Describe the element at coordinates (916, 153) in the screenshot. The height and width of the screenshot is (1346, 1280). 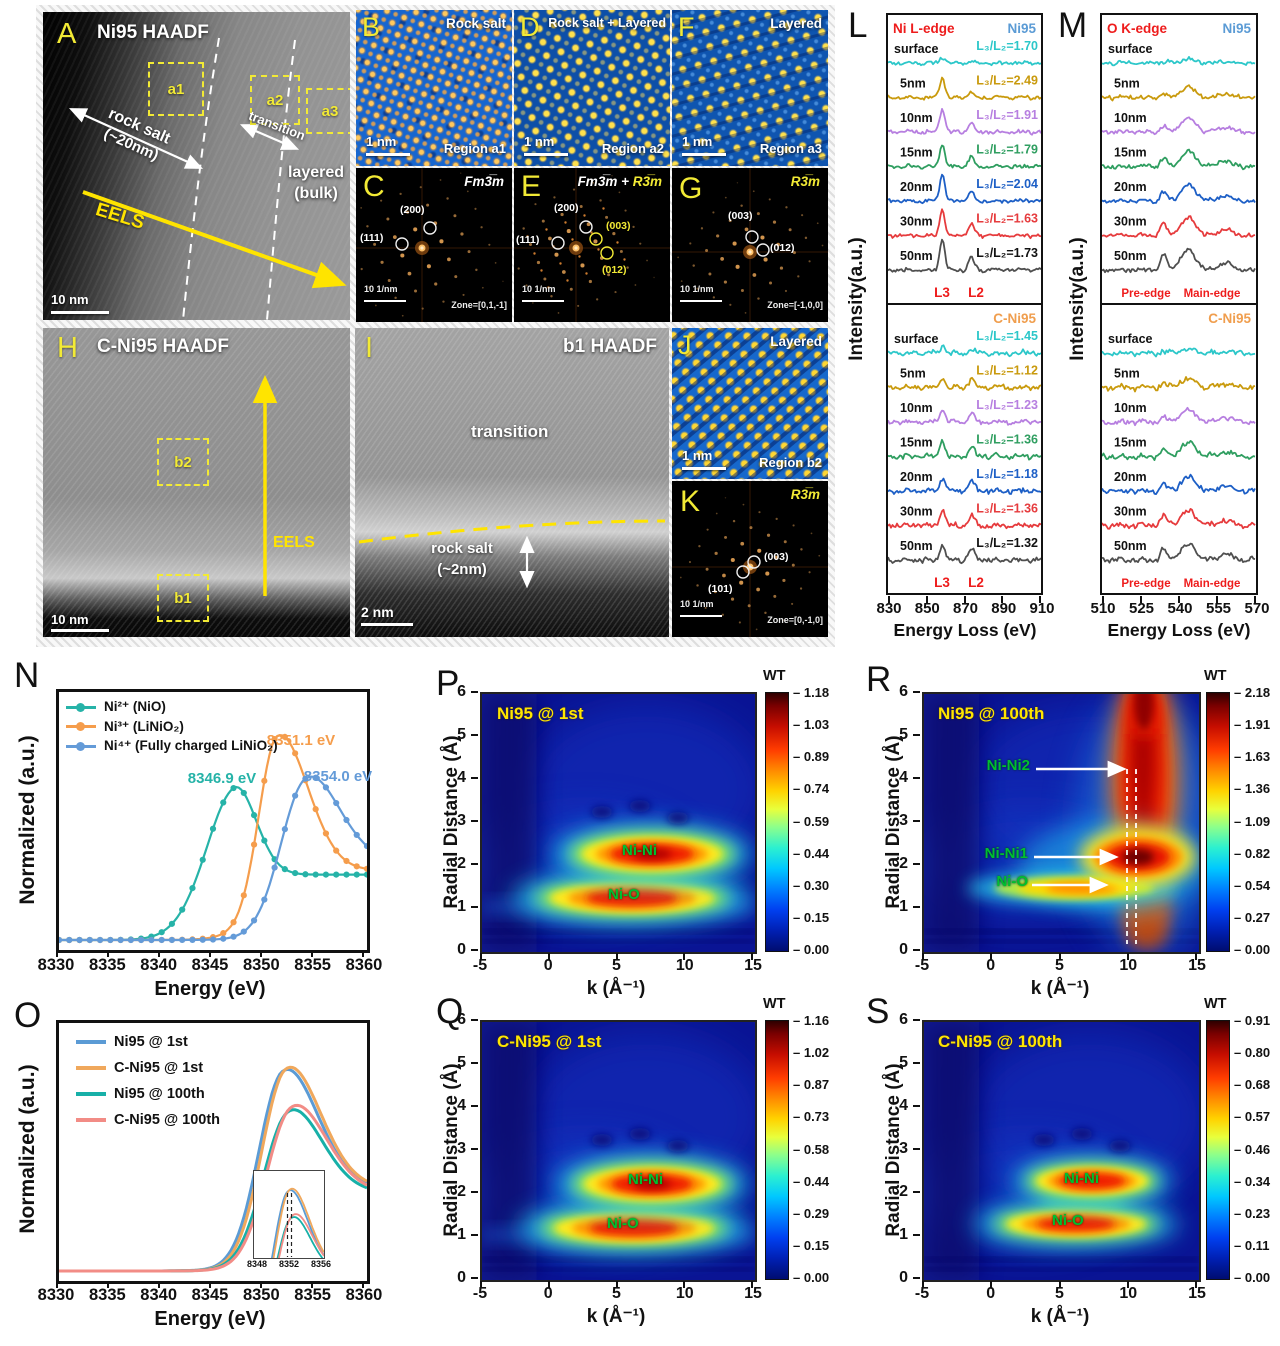
I see `svg-text-label: 15nm` at that location.